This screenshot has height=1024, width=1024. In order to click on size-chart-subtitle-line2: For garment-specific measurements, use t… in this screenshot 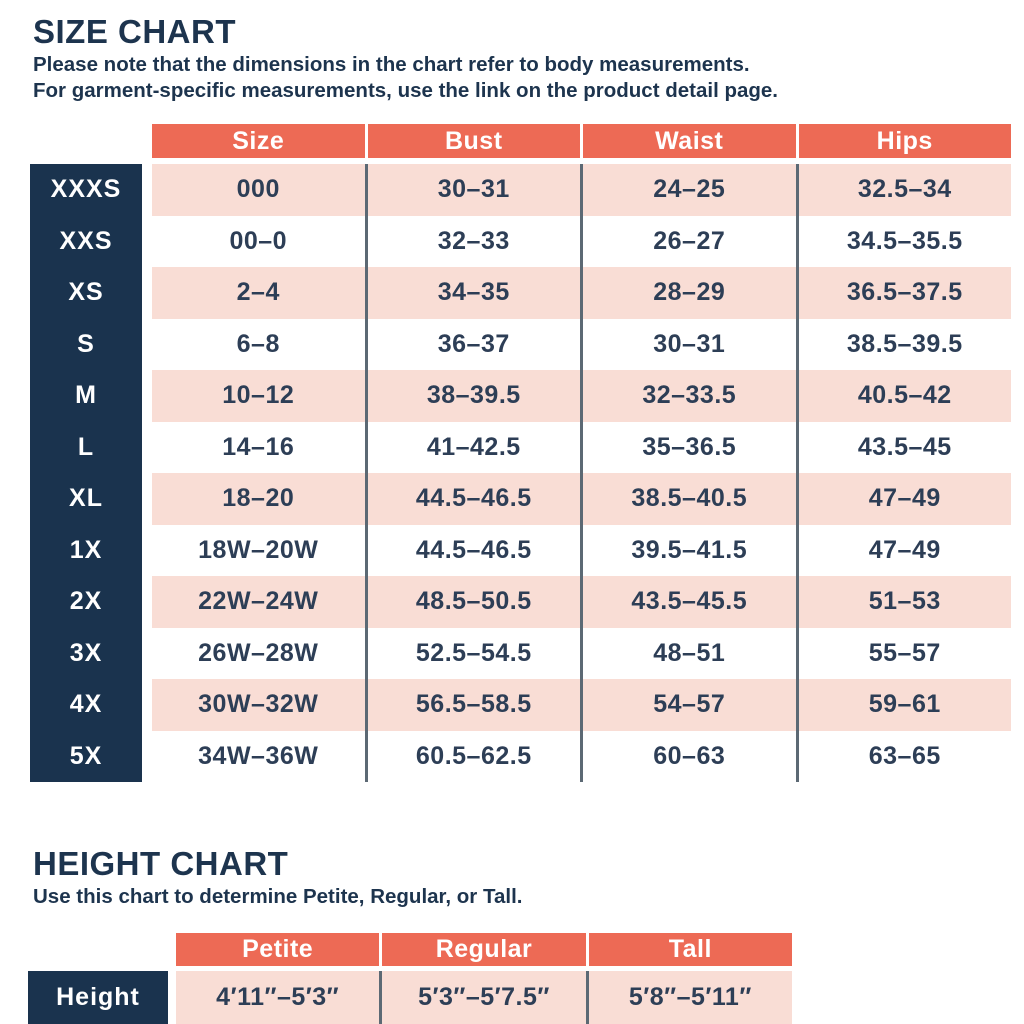, I will do `click(405, 90)`.